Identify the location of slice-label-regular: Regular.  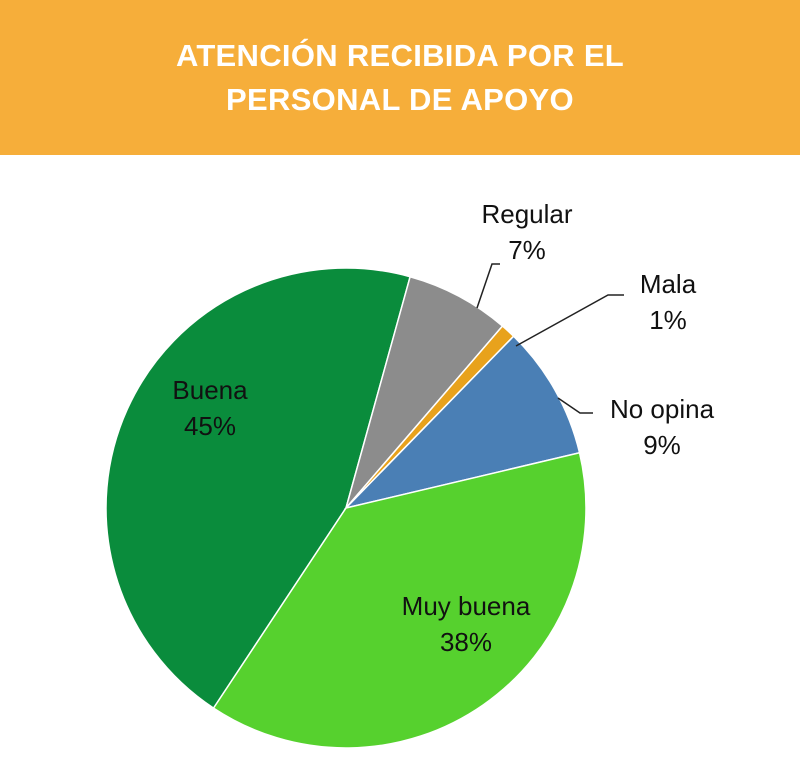
(526, 214).